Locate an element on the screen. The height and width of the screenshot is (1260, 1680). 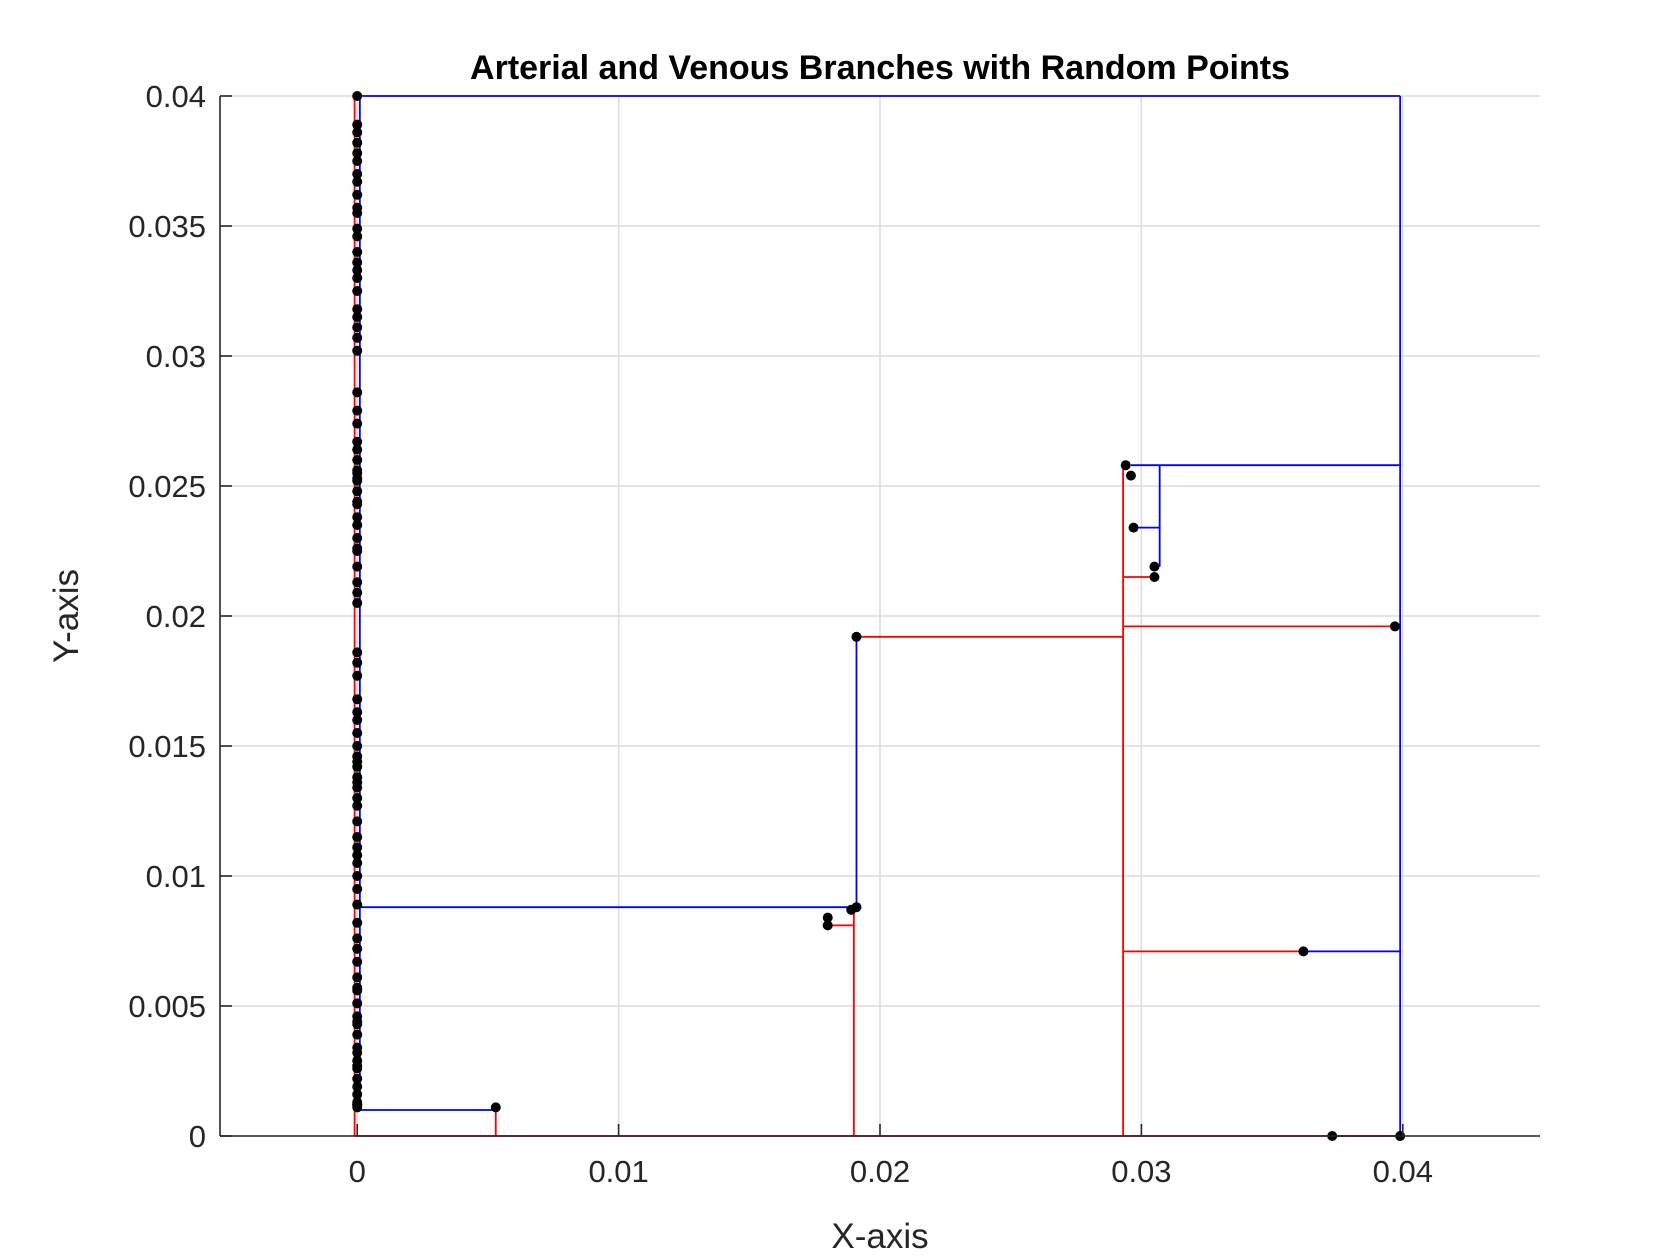
y-tick-label: 0.005 is located at coordinates (167, 1006).